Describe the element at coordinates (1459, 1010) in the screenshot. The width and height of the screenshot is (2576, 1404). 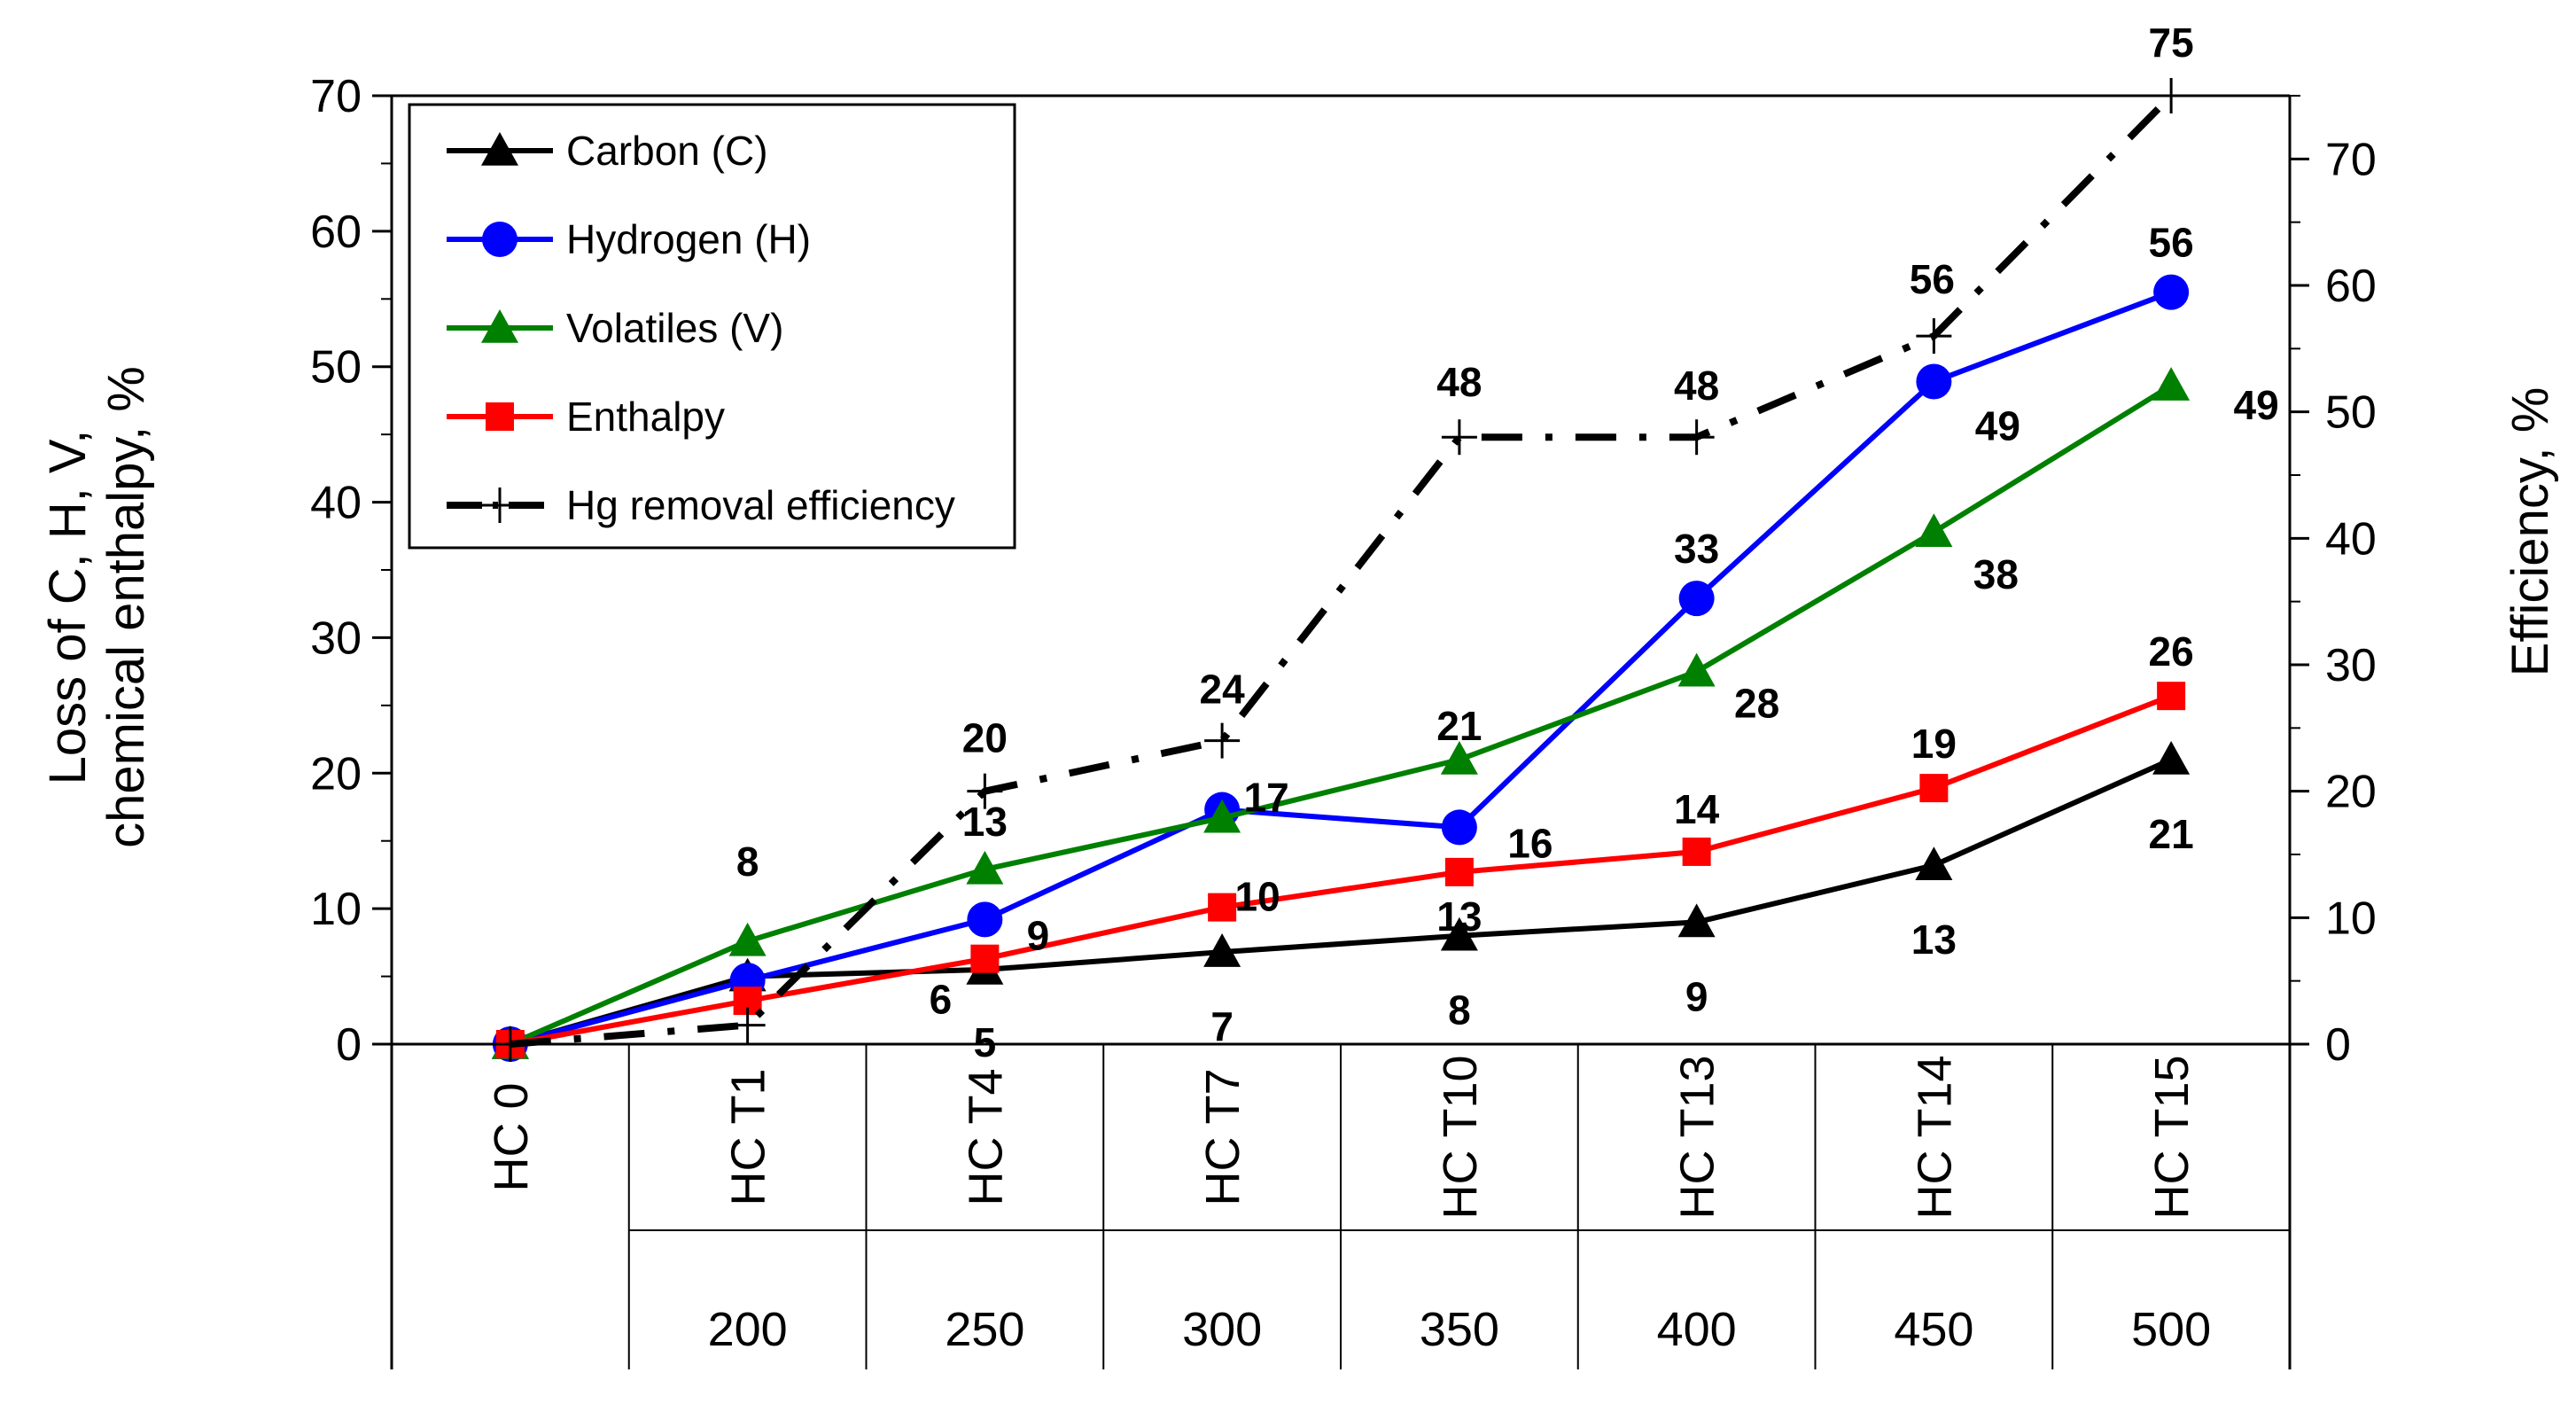
I see `carbon-data-label: 8` at that location.